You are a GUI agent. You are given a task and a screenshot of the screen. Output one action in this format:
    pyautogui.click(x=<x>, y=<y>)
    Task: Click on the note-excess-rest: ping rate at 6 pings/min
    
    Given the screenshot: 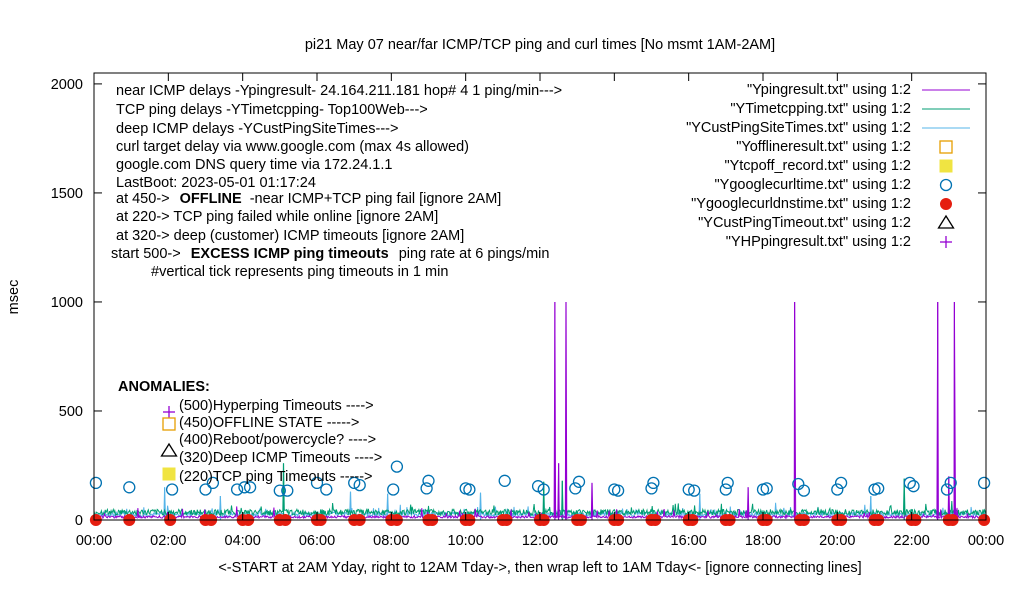 What is the action you would take?
    pyautogui.click(x=474, y=254)
    